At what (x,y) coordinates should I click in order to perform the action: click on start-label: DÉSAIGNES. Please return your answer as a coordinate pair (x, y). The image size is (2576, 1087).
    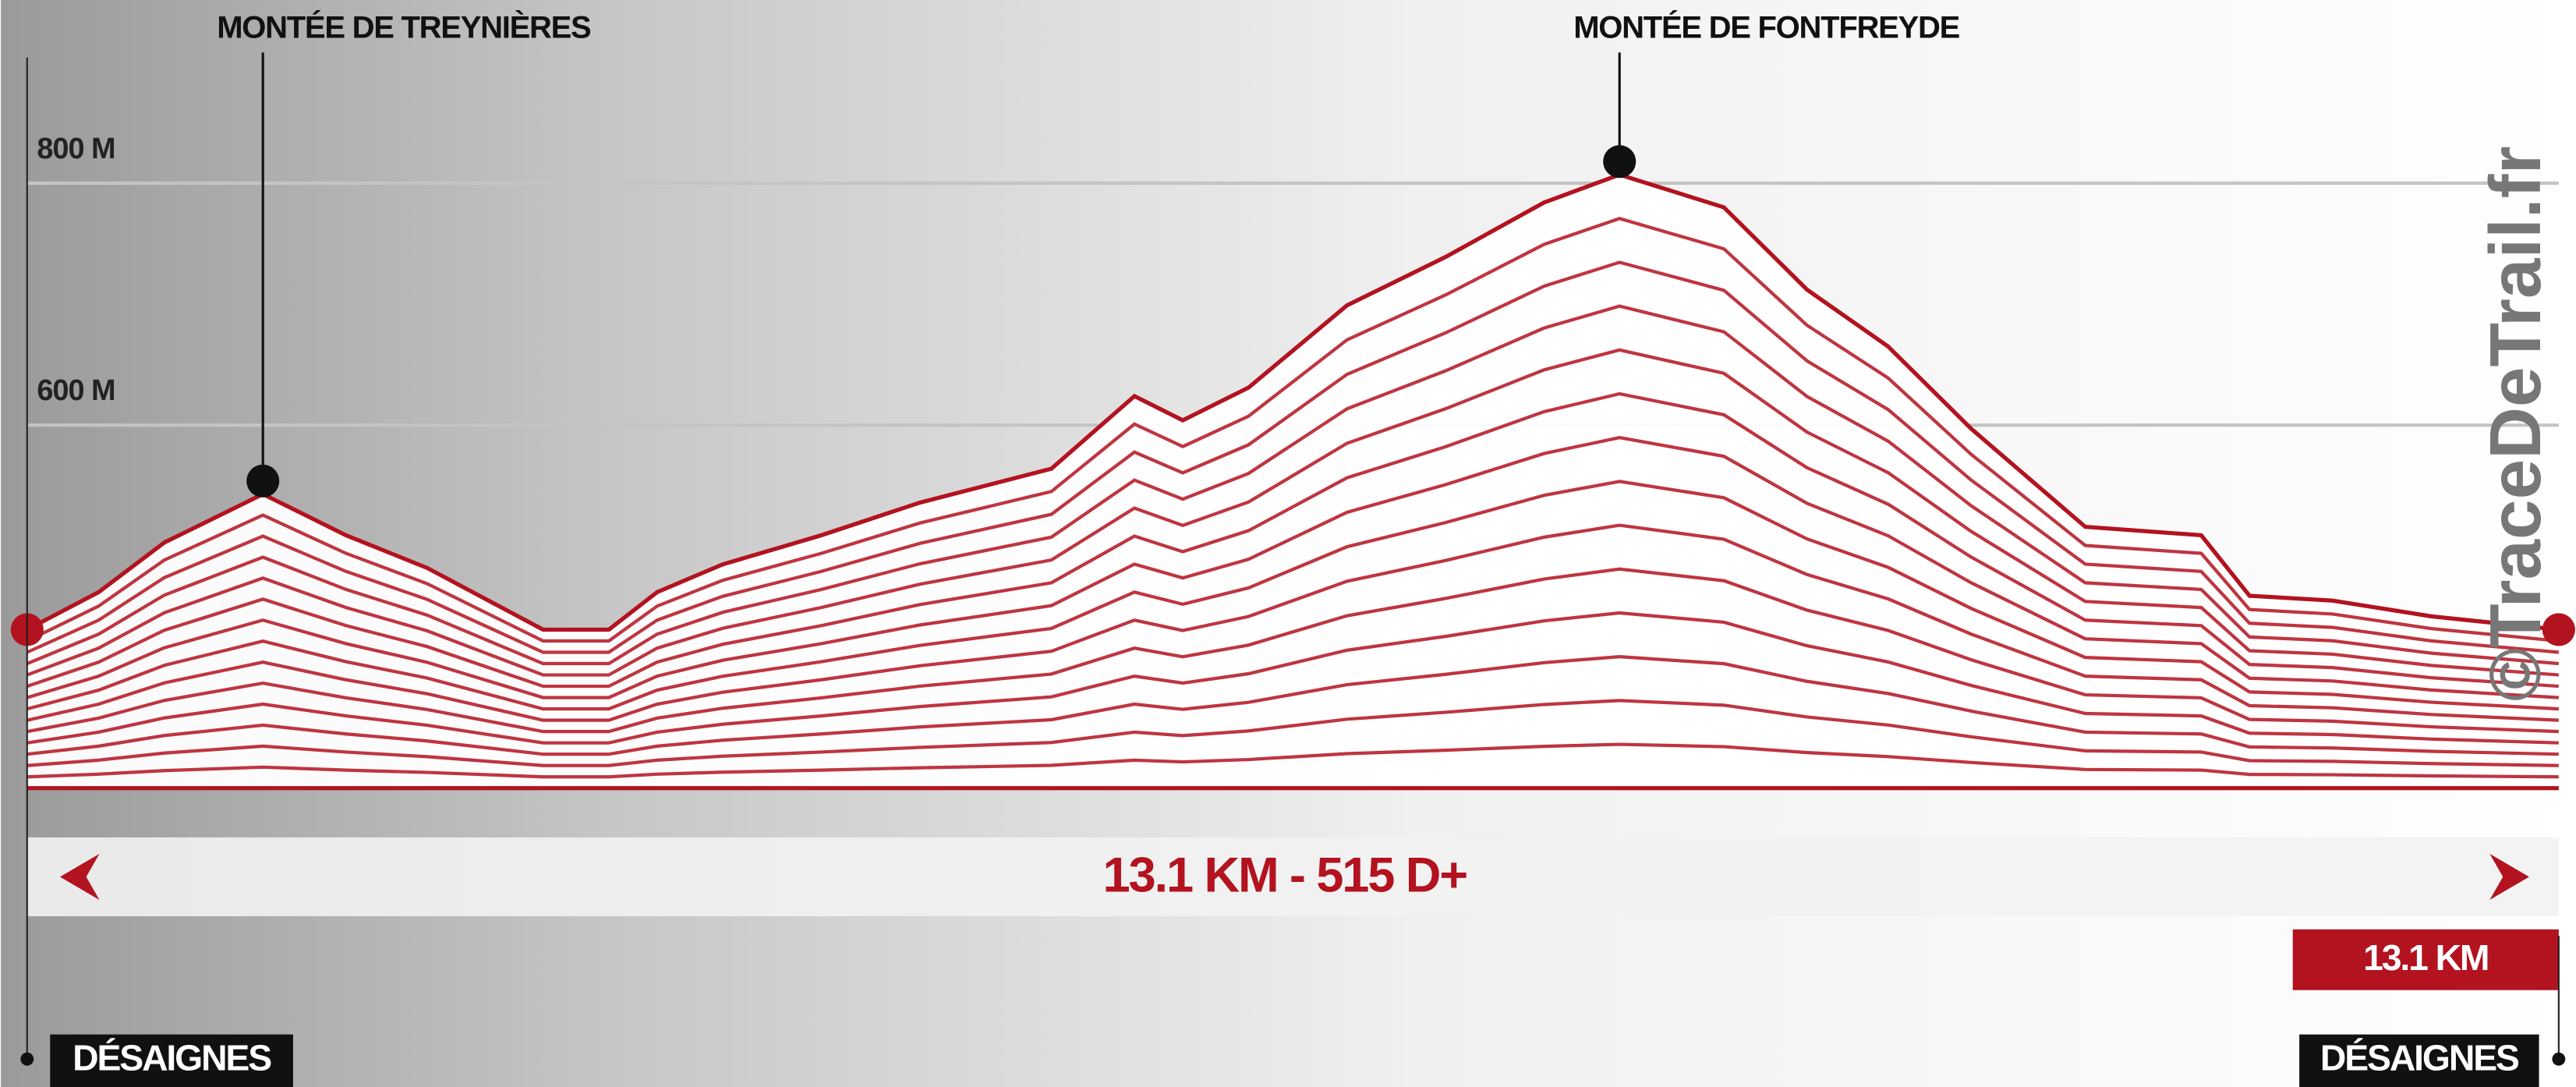
    Looking at the image, I should click on (172, 1058).